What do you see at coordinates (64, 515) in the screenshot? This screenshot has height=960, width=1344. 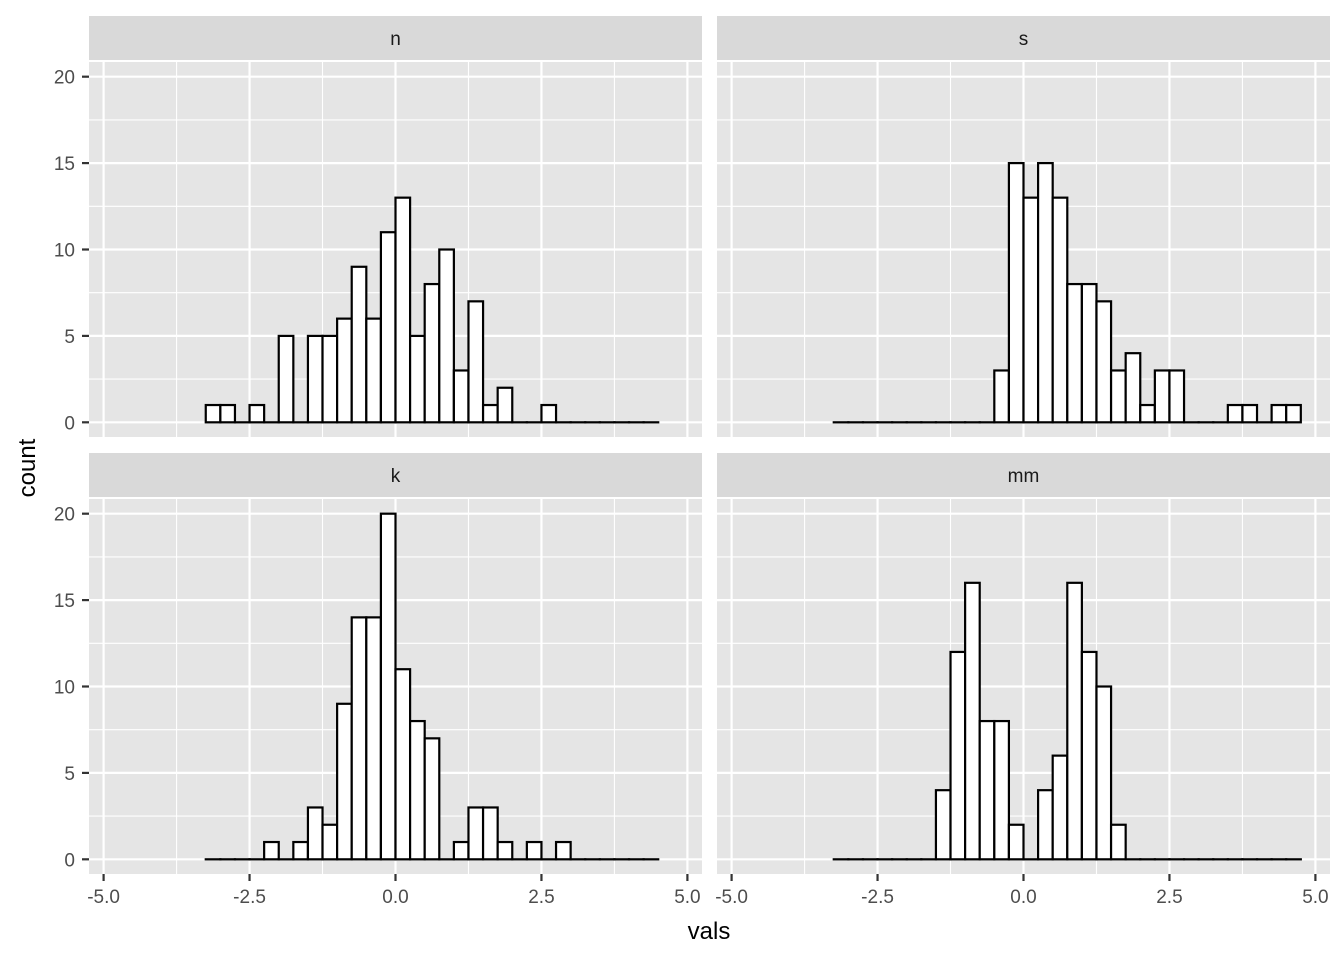 I see `y-tick-label: 20` at bounding box center [64, 515].